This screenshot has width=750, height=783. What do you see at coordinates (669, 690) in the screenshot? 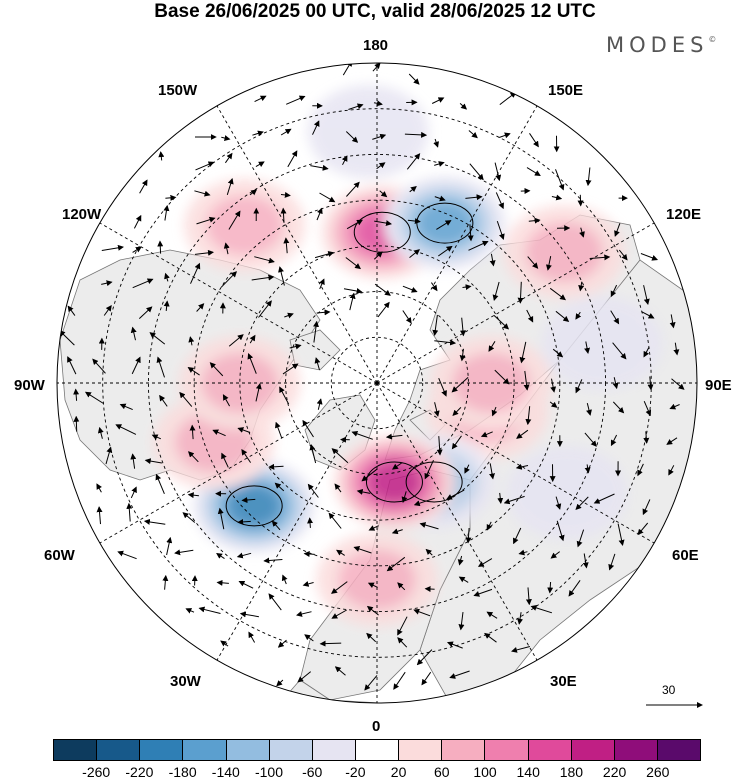
I see `reference-vector-label: 30` at bounding box center [669, 690].